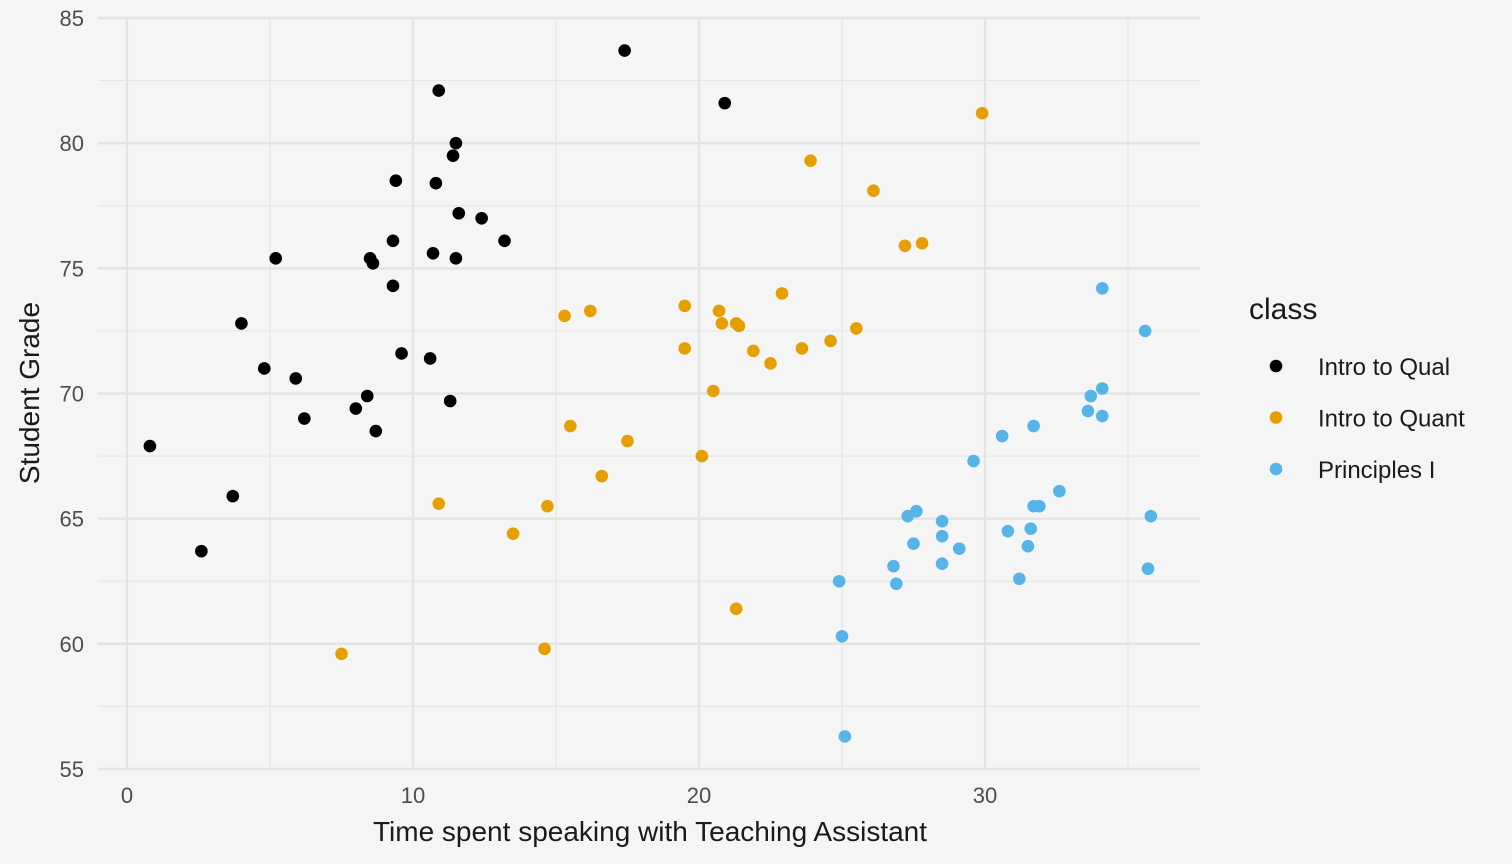  I want to click on y-tick-label: 55, so click(72, 769).